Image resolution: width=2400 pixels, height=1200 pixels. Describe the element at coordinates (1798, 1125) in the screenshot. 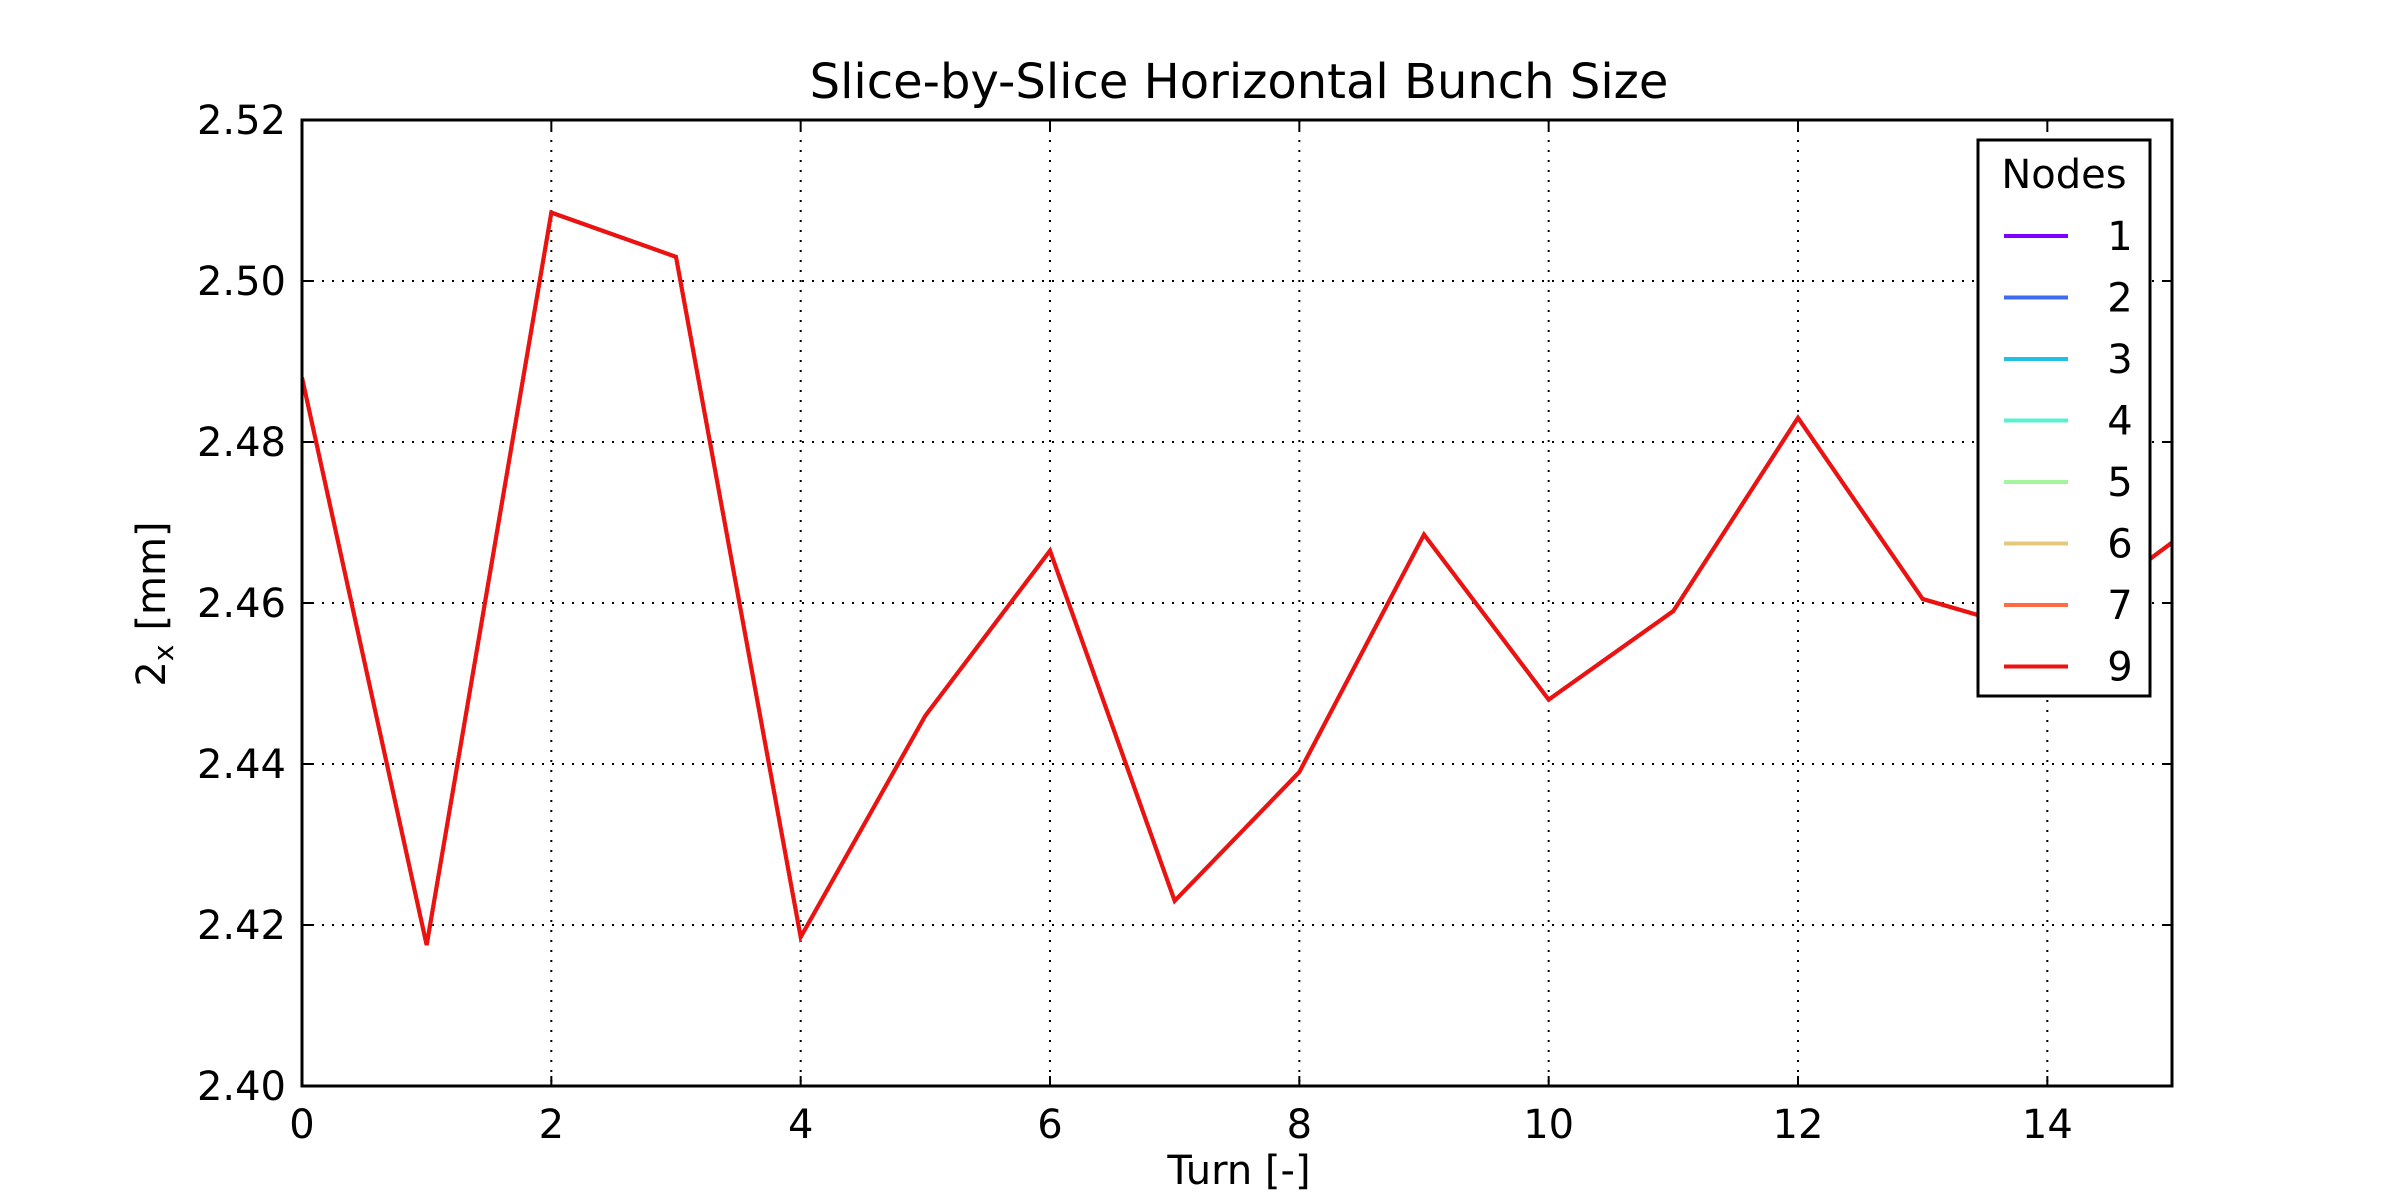

I see `x-tick-label: 12` at that location.